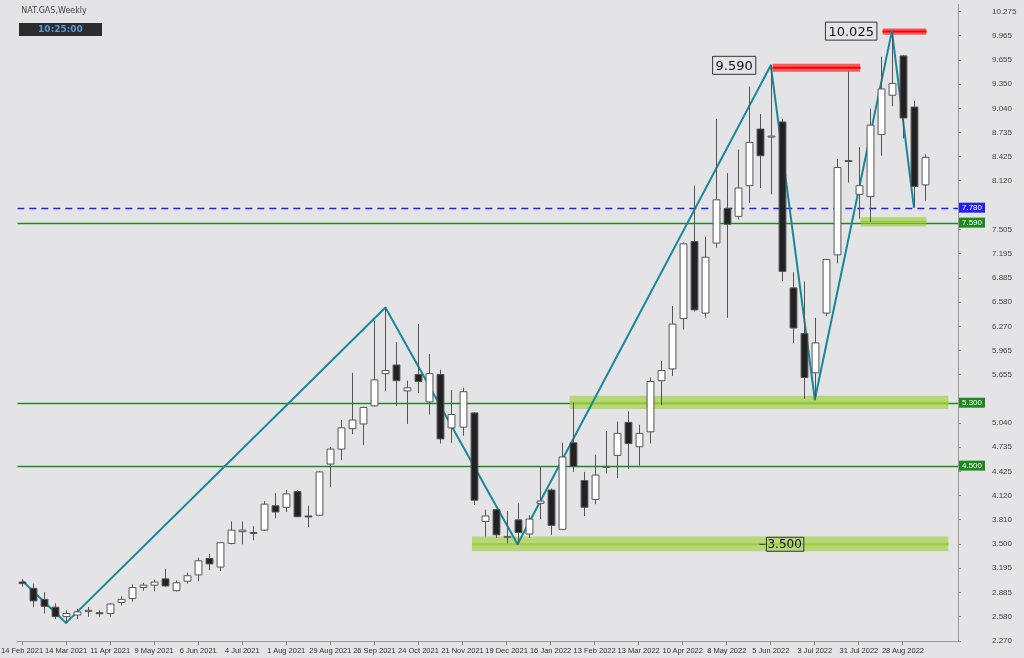 This screenshot has height=658, width=1024. I want to click on y-tick-label: 4.425, so click(1002, 471).